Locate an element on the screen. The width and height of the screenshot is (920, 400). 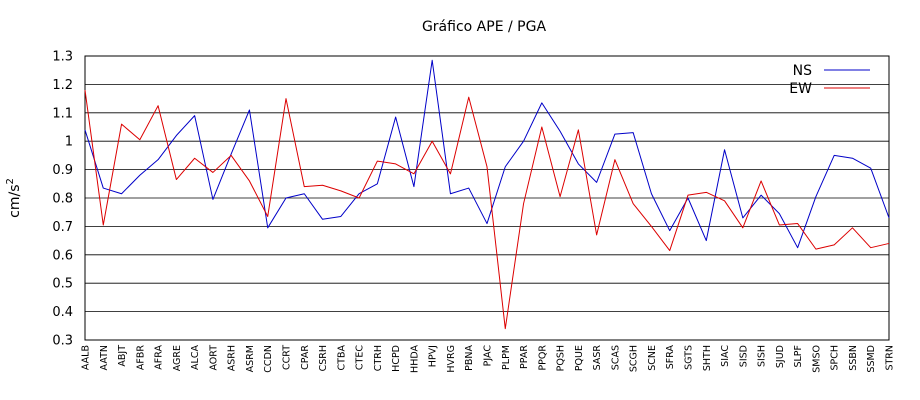
y-axis-label-exponent: 2 is located at coordinates (10, 181).